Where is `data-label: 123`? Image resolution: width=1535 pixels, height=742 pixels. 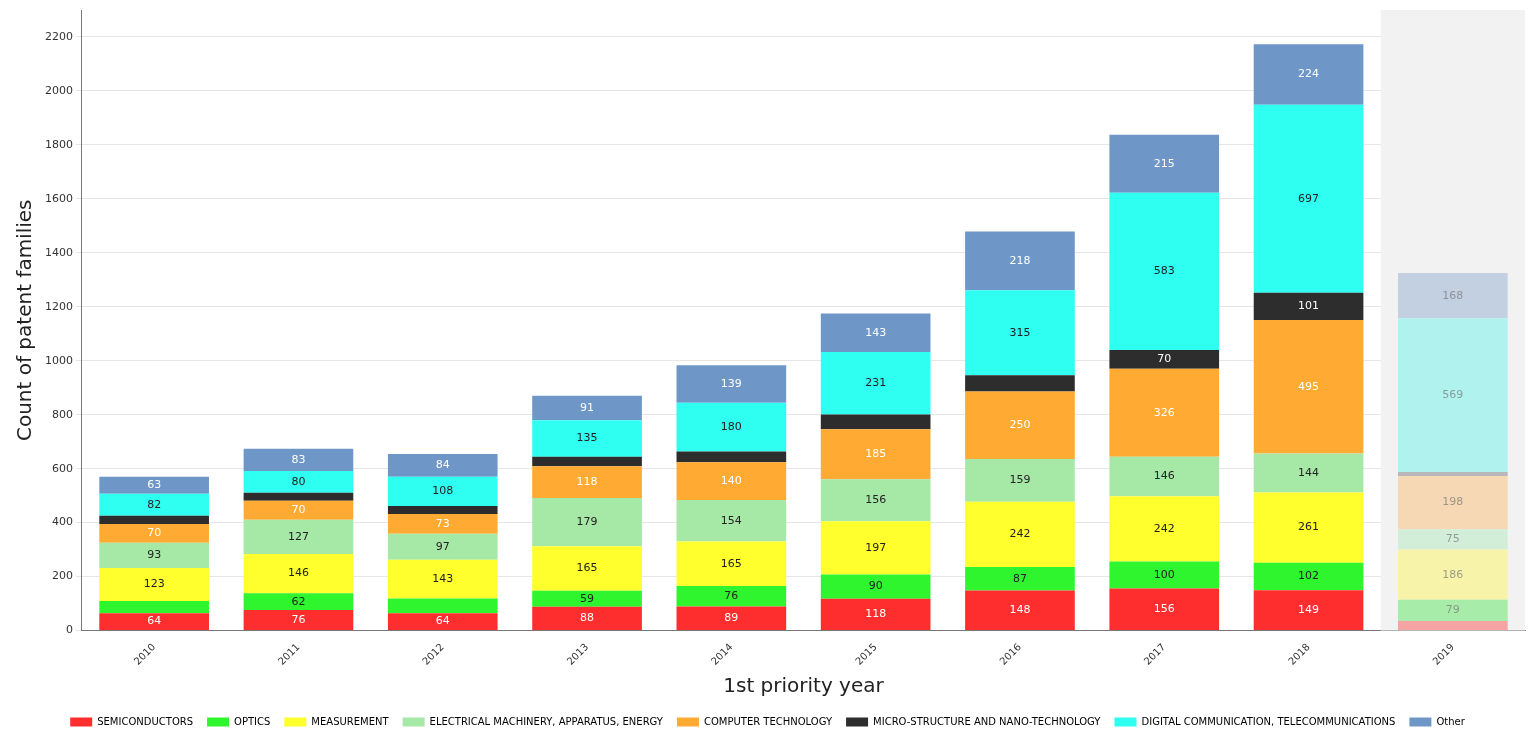
data-label: 123 is located at coordinates (154, 584).